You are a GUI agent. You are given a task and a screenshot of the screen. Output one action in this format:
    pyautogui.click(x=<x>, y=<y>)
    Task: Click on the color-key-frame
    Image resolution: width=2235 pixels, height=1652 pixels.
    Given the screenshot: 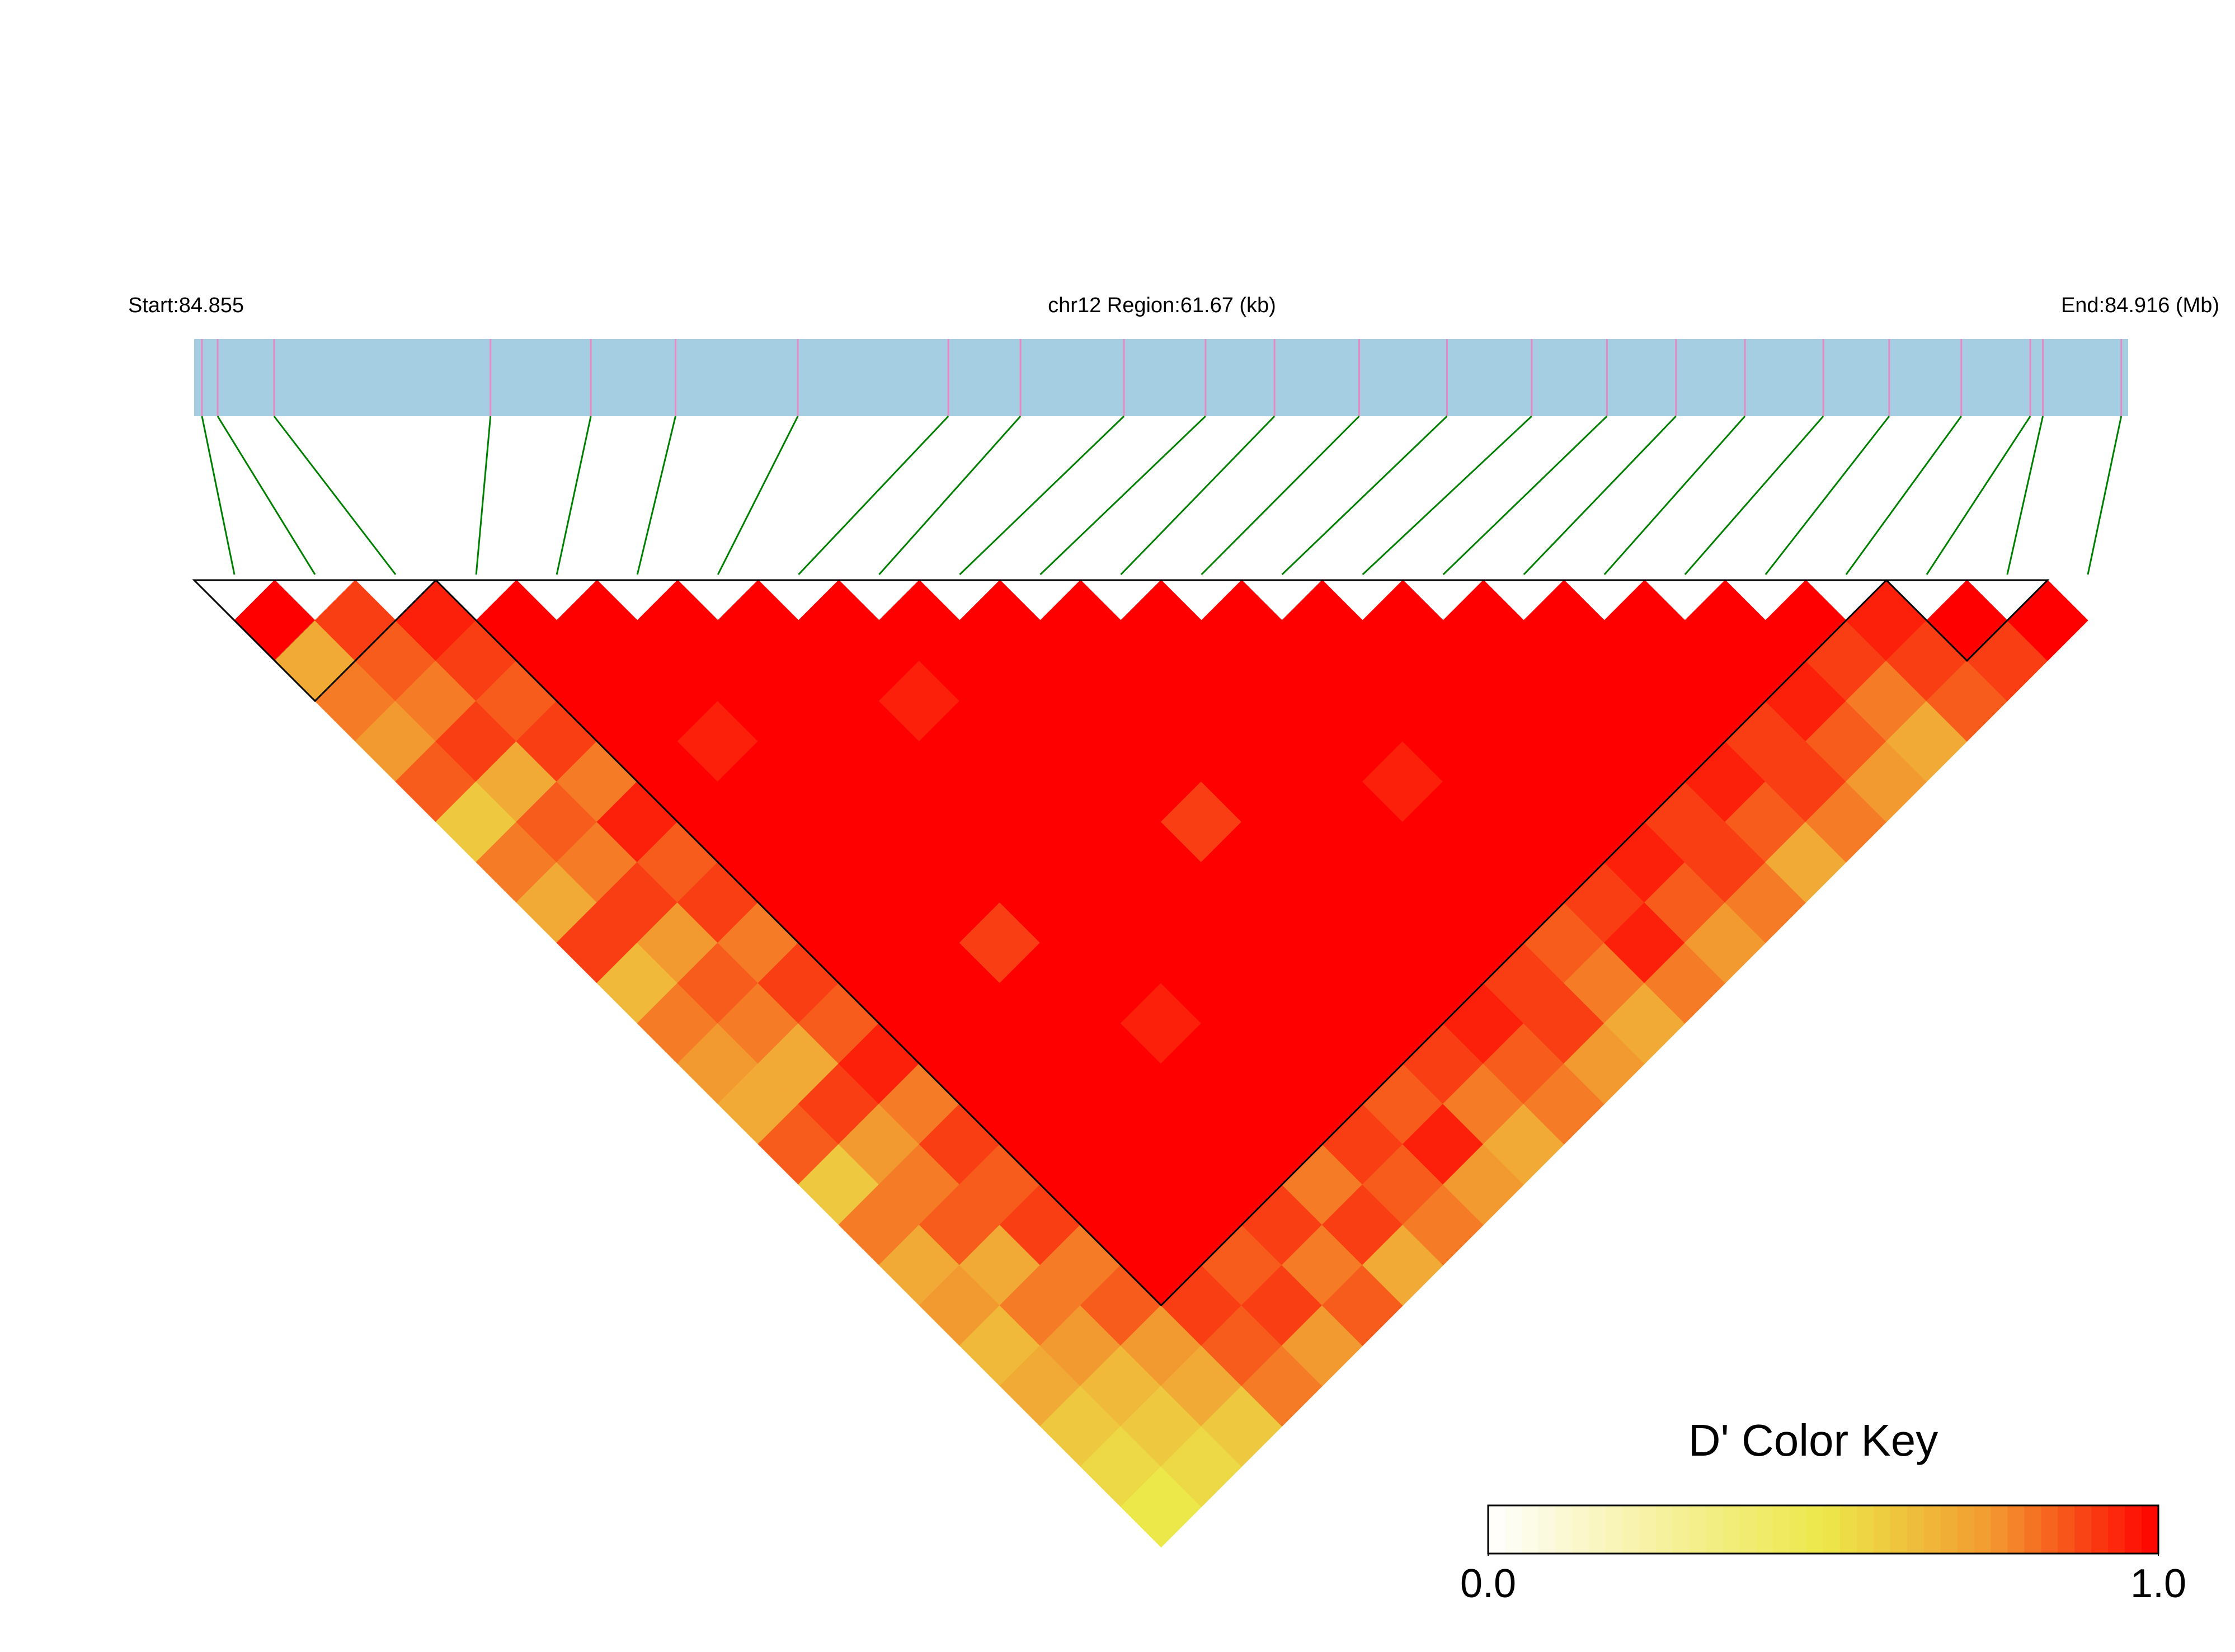 What is the action you would take?
    pyautogui.click(x=1823, y=1529)
    